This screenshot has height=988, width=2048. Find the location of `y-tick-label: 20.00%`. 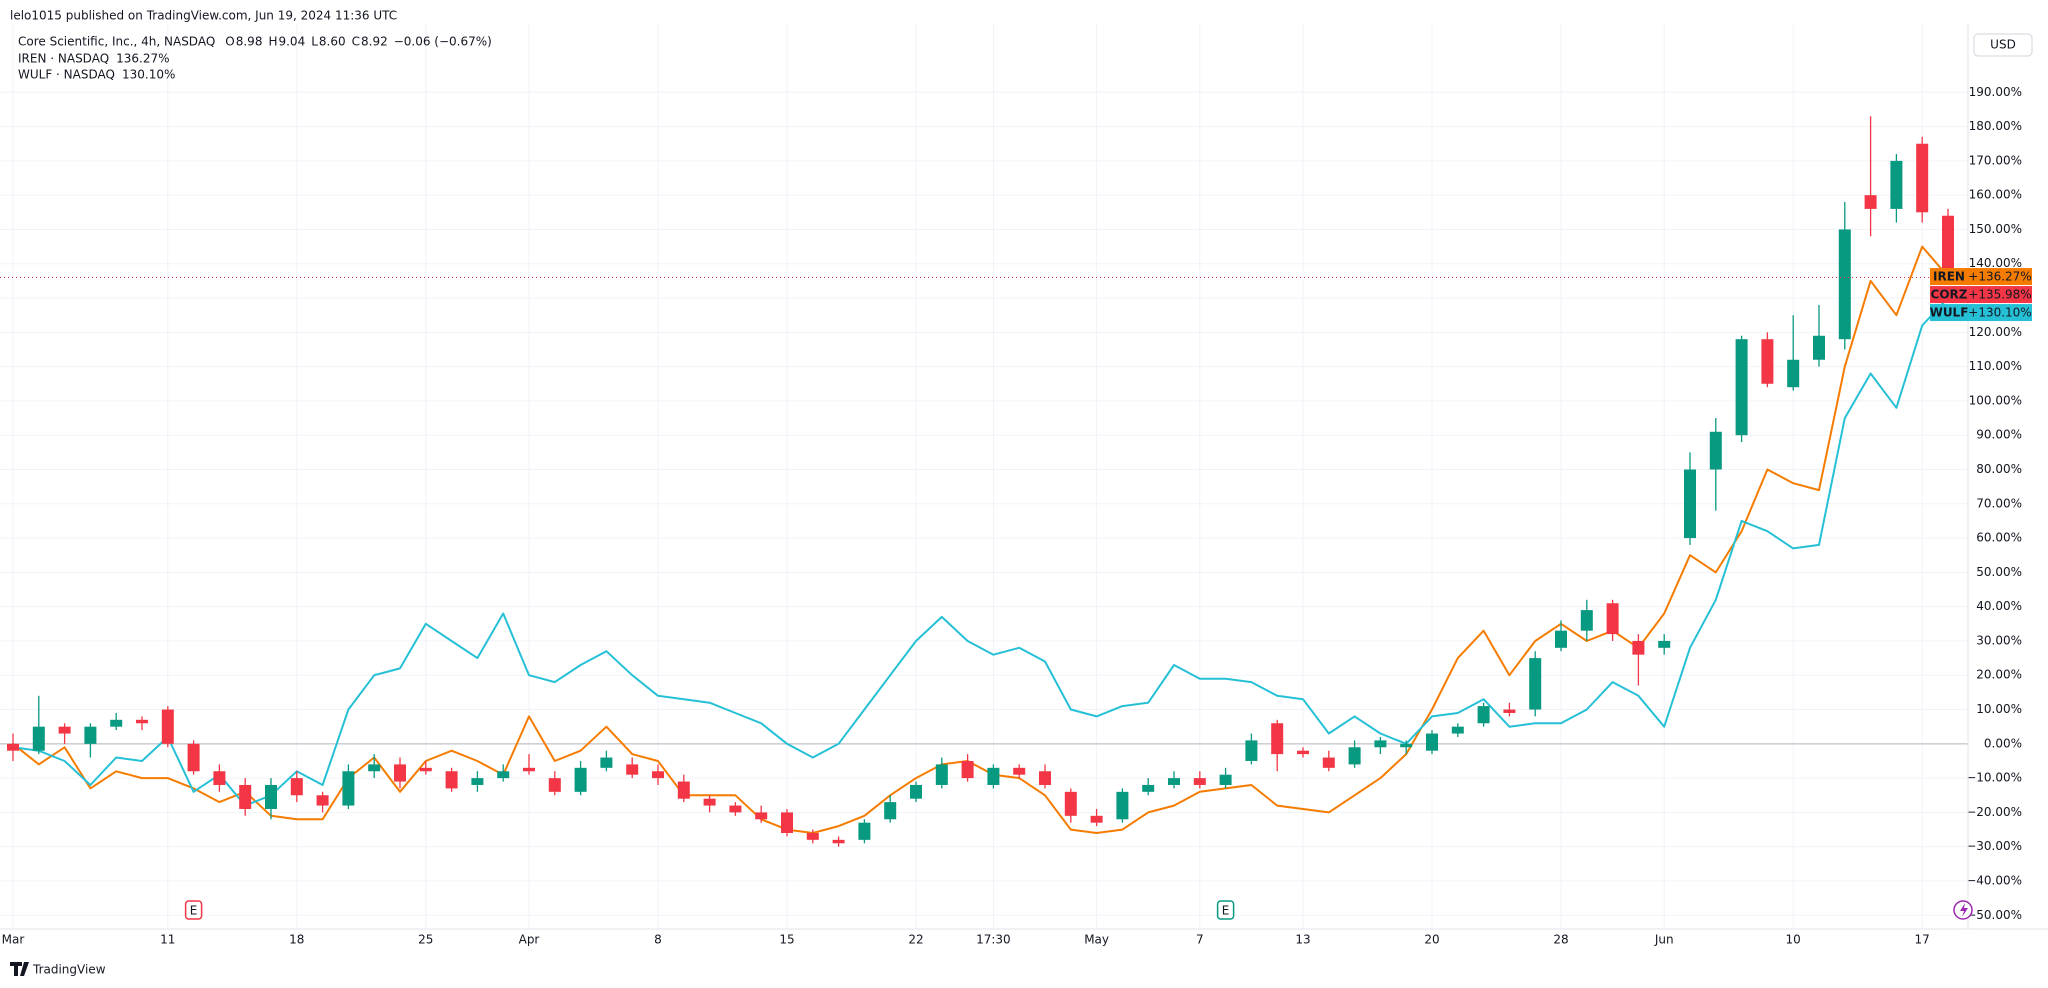

y-tick-label: 20.00% is located at coordinates (1999, 675).